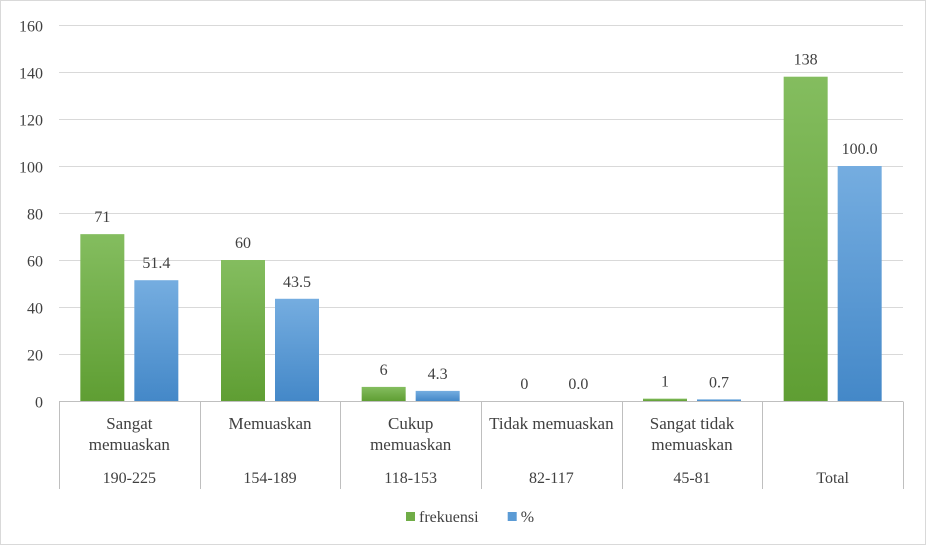 The width and height of the screenshot is (926, 545). What do you see at coordinates (719, 382) in the screenshot?
I see `data-label: 0.7` at bounding box center [719, 382].